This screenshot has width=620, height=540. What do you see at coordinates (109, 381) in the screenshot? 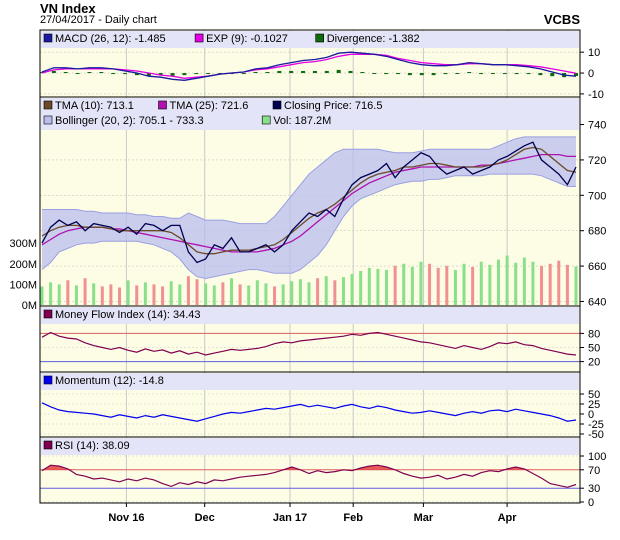
I see `momentum-legend-label-momentum-12: Momentum (12): -14.8` at bounding box center [109, 381].